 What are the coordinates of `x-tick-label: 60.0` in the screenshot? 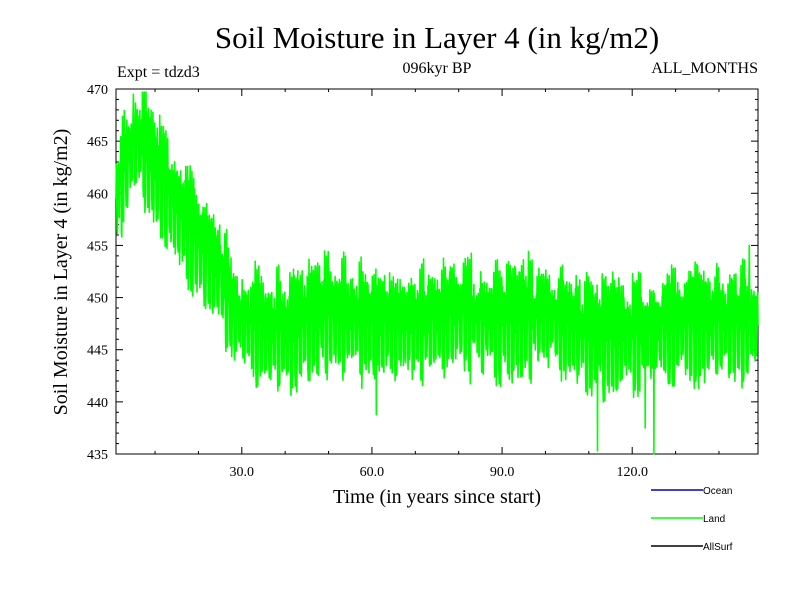 It's located at (372, 472).